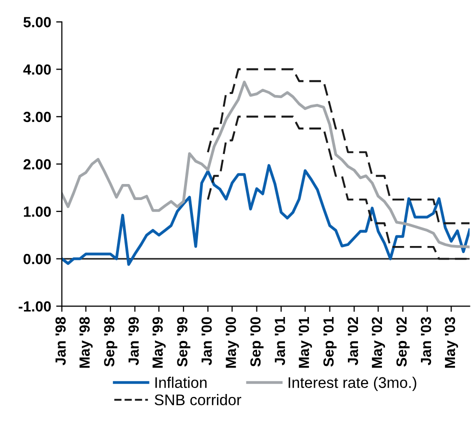  What do you see at coordinates (37, 69) in the screenshot?
I see `y-tick-label: 4.00` at bounding box center [37, 69].